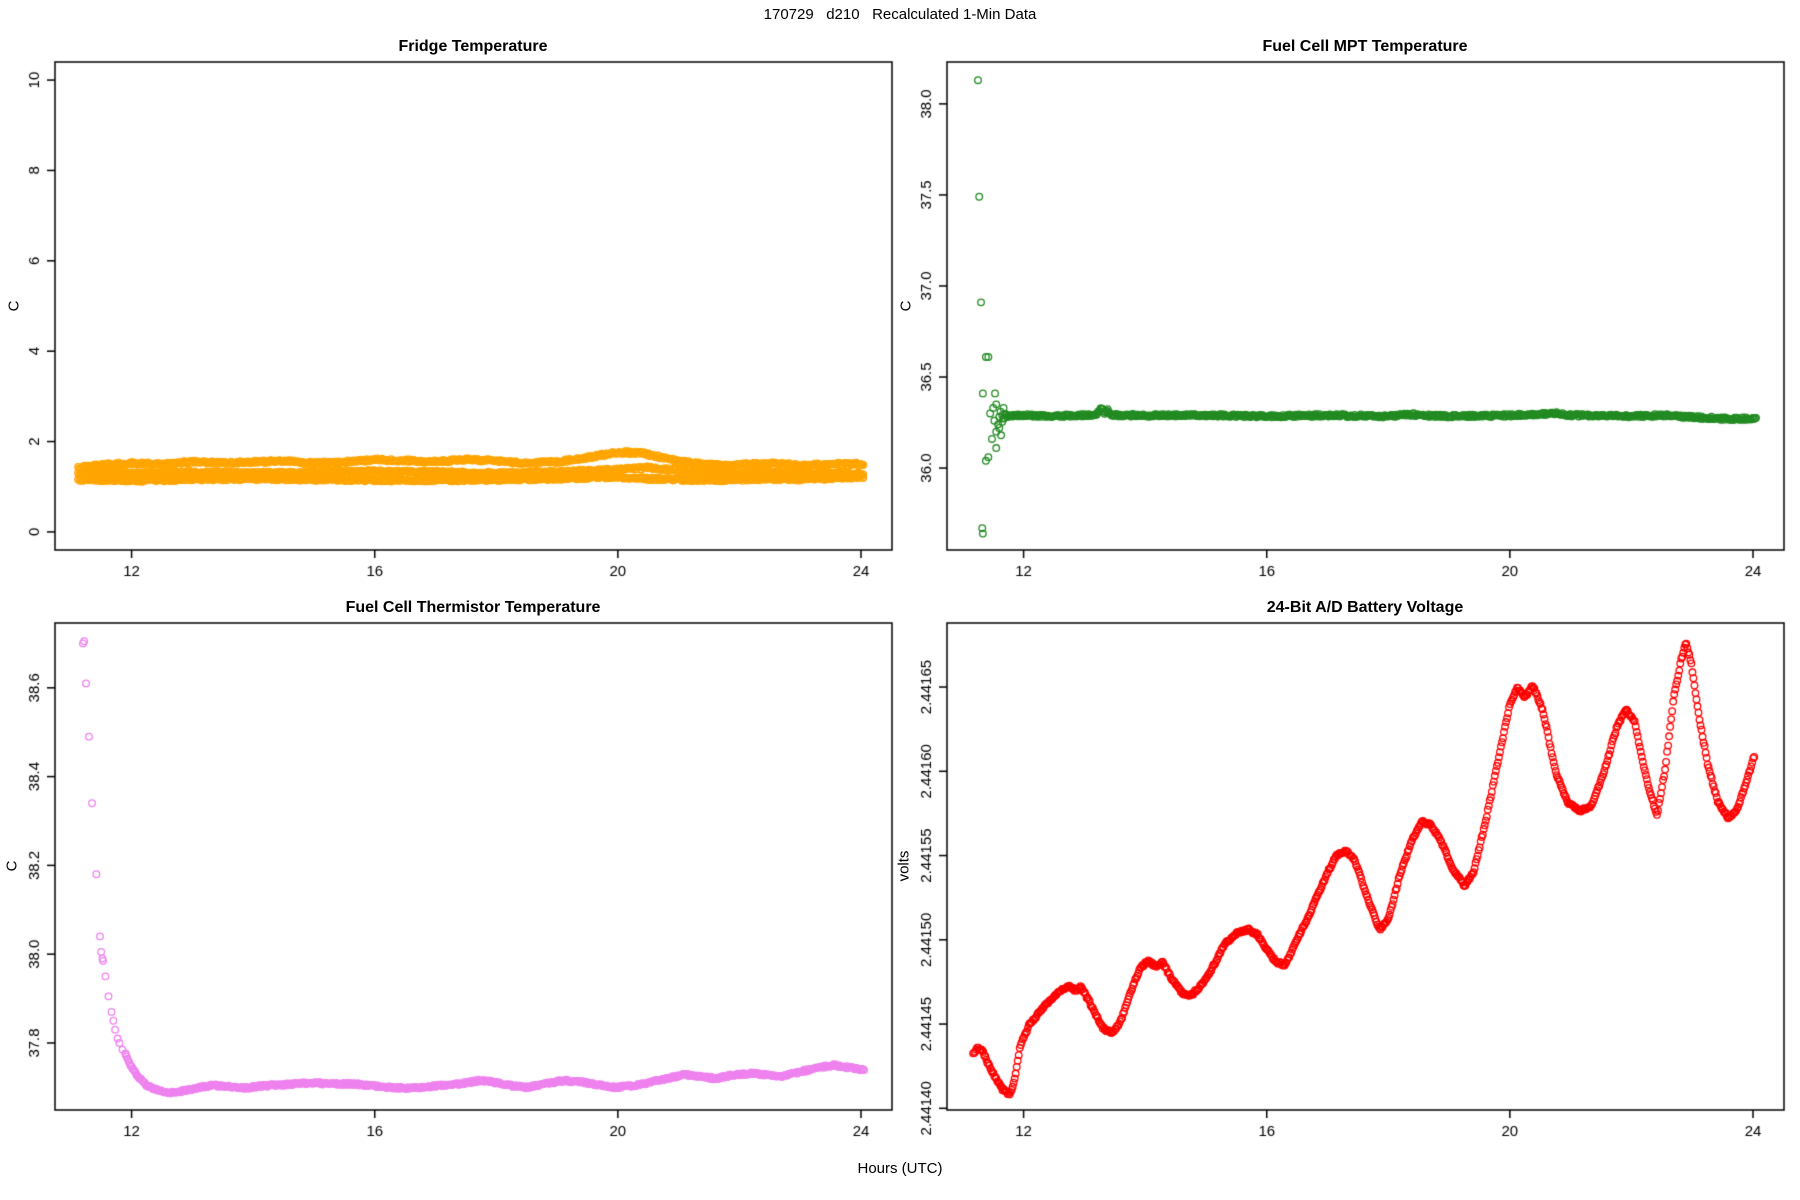 This screenshot has height=1200, width=1800. Describe the element at coordinates (900, 14) in the screenshot. I see `figure-title: 170729 d210 Recalculated 1-Min Data` at that location.